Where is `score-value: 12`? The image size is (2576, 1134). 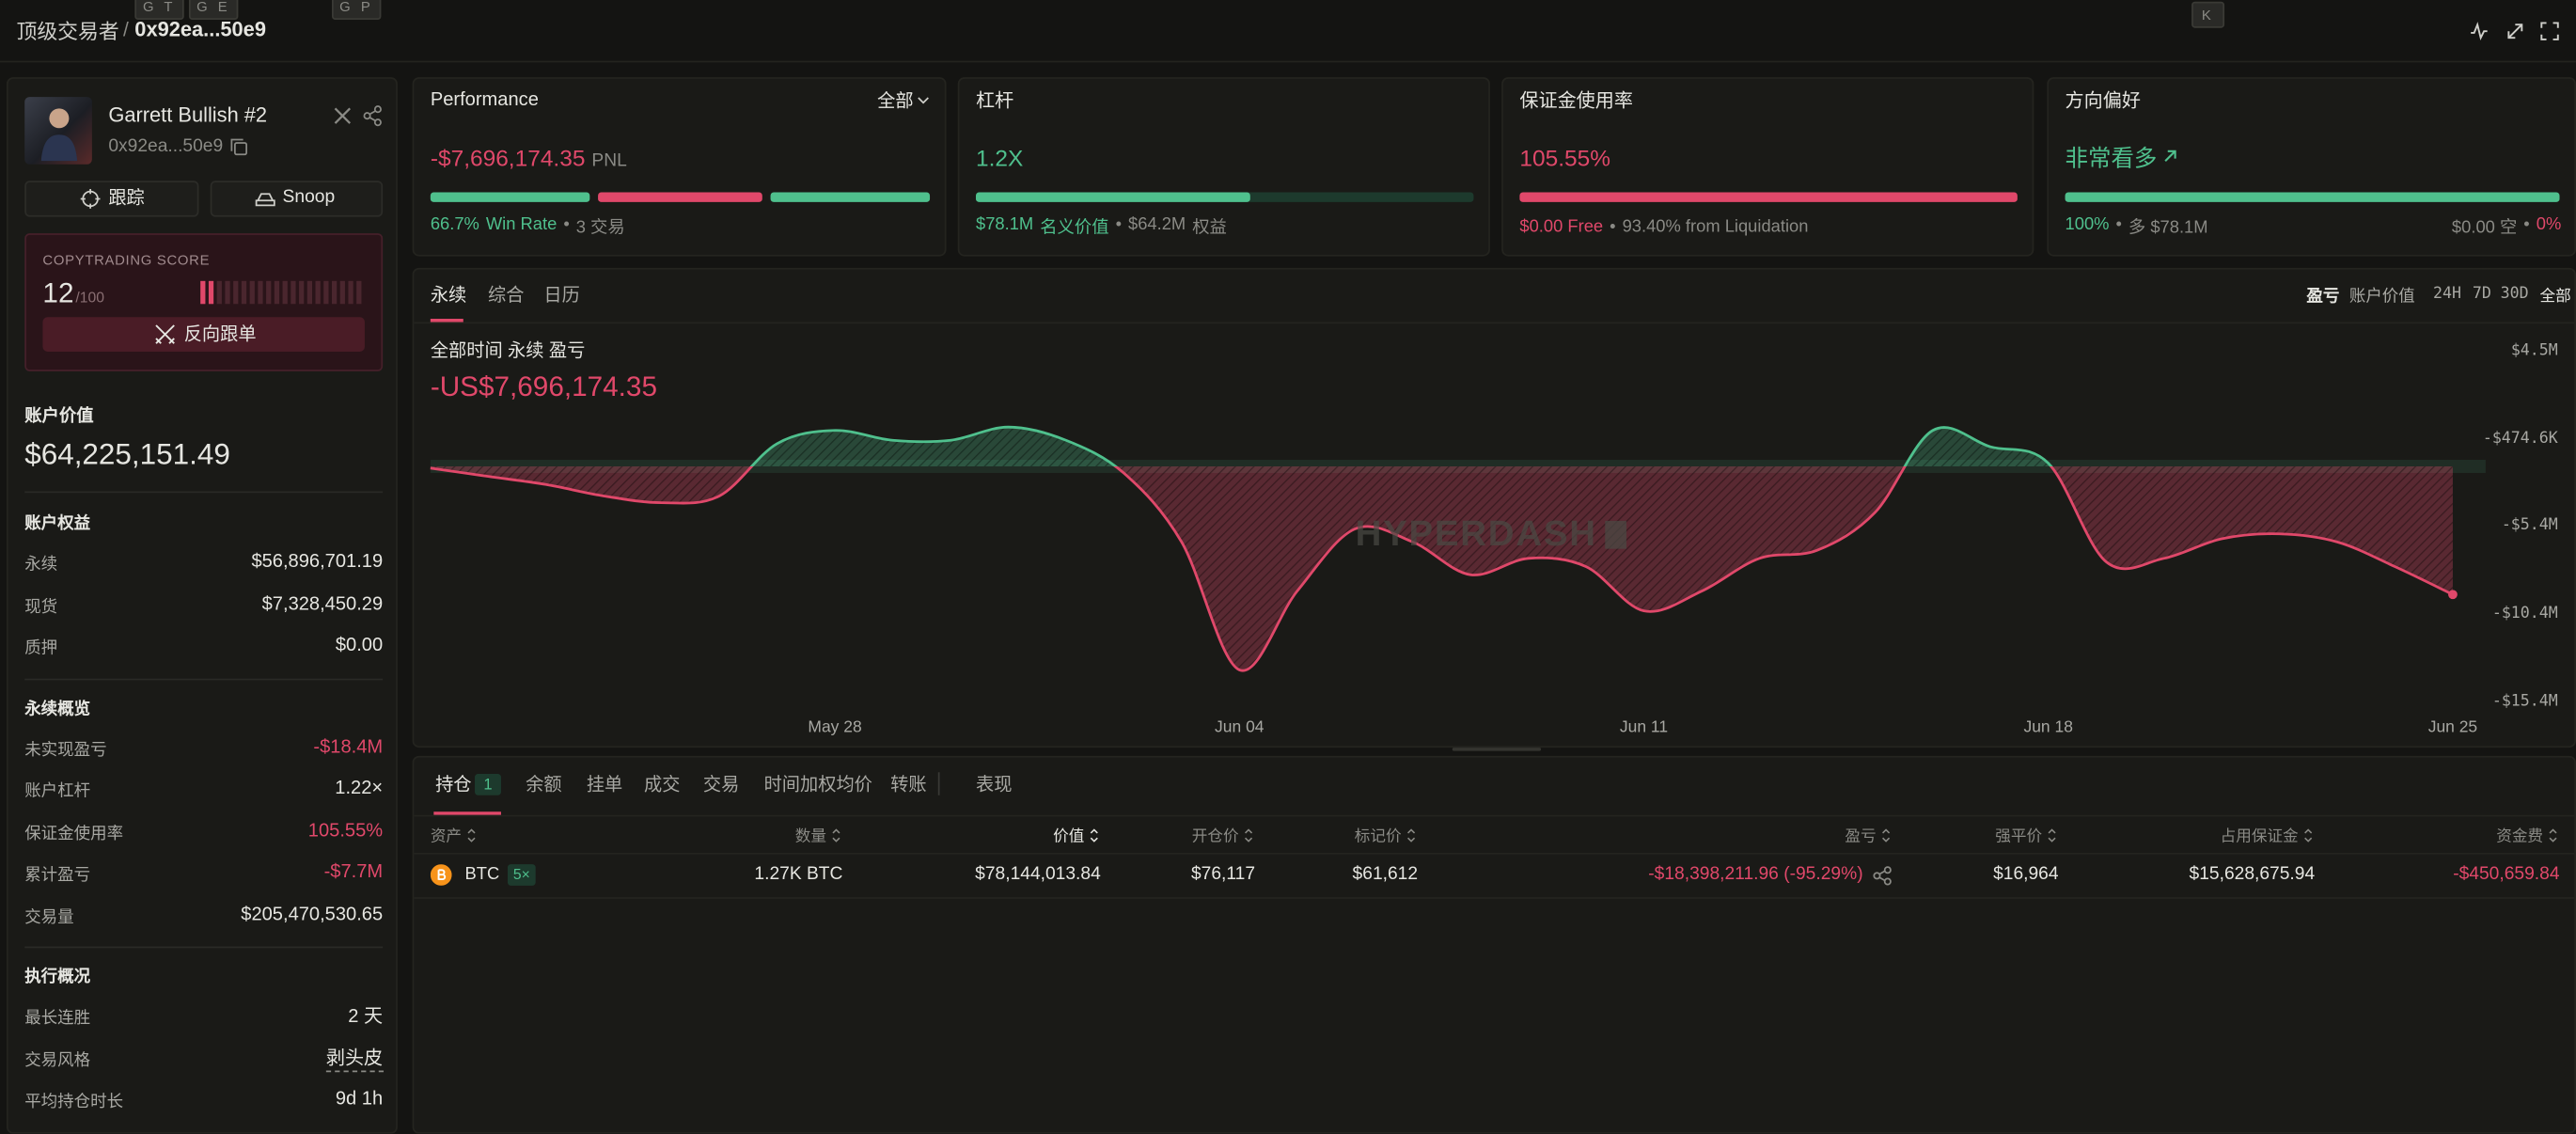 score-value: 12 is located at coordinates (58, 293).